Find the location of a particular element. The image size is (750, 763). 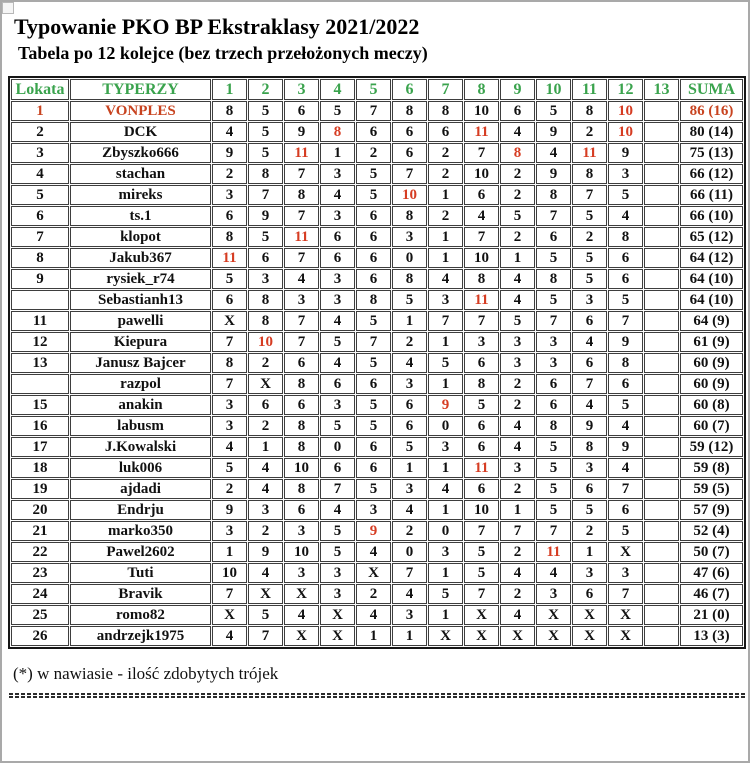

table-row: 8 Jakub367 11 6 7 6 6 0 1 10 1 5 5 6 64 (12) is located at coordinates (377, 258).